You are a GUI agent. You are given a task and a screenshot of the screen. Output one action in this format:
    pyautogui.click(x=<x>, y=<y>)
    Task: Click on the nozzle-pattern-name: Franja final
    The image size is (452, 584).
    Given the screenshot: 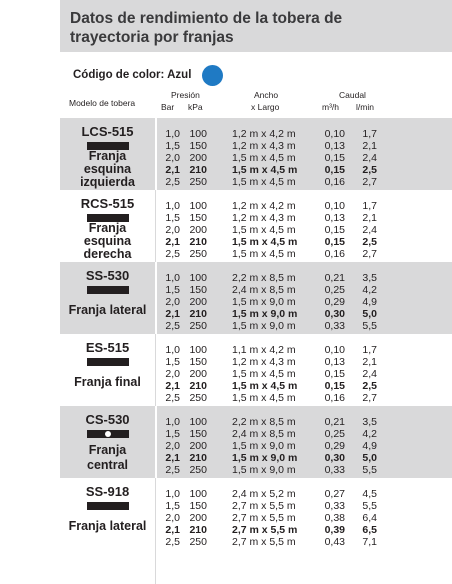 What is the action you would take?
    pyautogui.click(x=107, y=382)
    